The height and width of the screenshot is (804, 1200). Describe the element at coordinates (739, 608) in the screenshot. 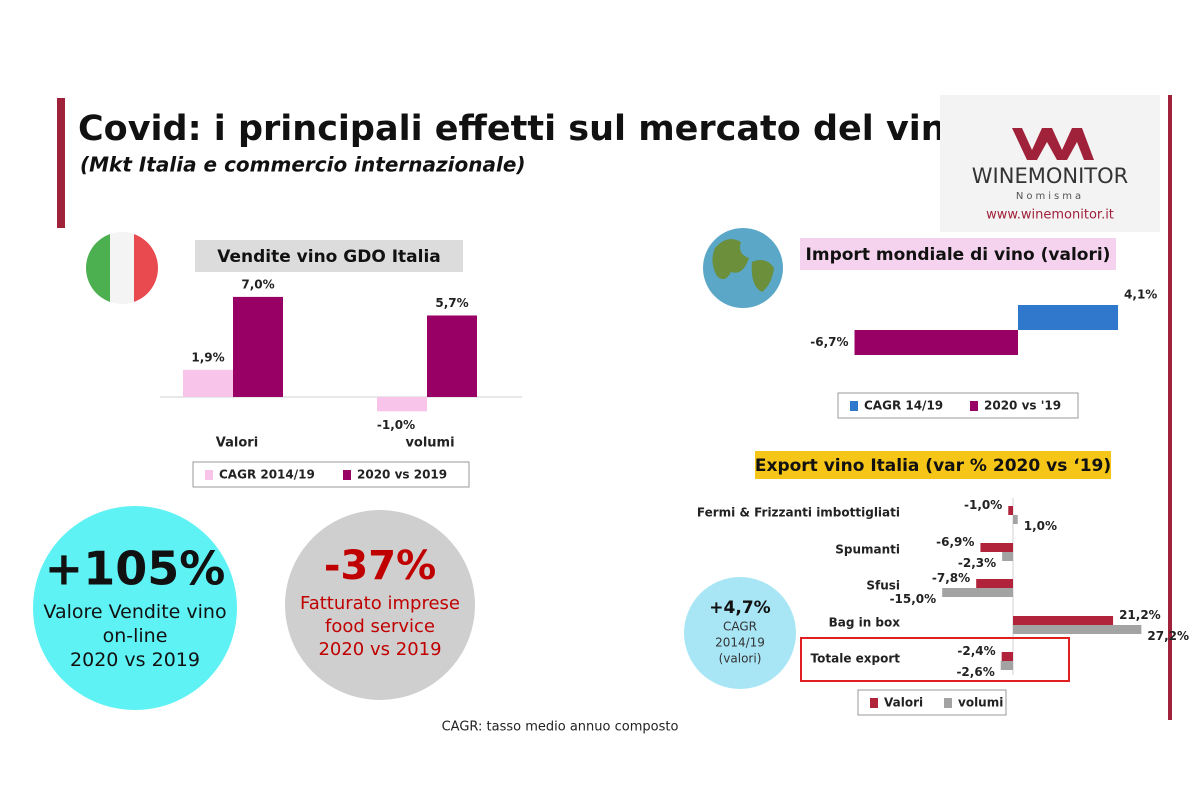

I see `callout-value: +4,7%` at that location.